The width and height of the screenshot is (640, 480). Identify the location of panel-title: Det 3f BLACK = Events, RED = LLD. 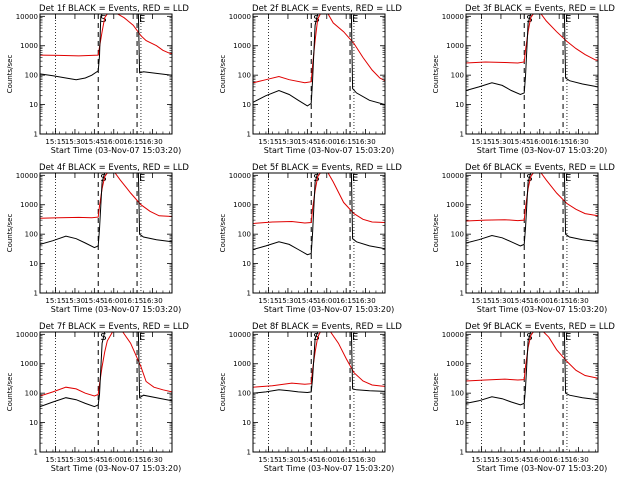
(540, 9).